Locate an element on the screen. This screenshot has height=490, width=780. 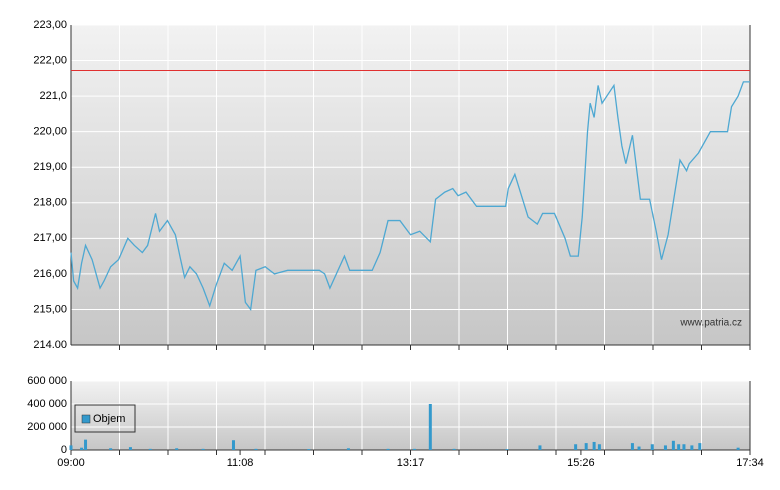
x-tick-label: 09:00 is located at coordinates (71, 463).